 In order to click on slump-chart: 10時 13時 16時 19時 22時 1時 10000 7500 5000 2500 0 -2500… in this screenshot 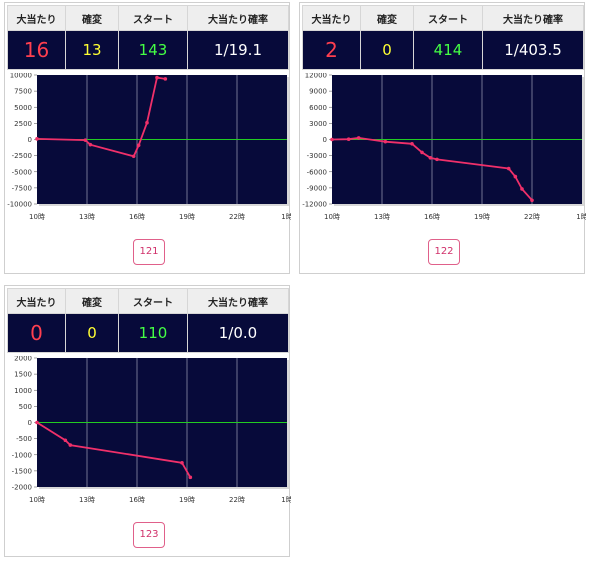, I will do `click(148, 153)`.